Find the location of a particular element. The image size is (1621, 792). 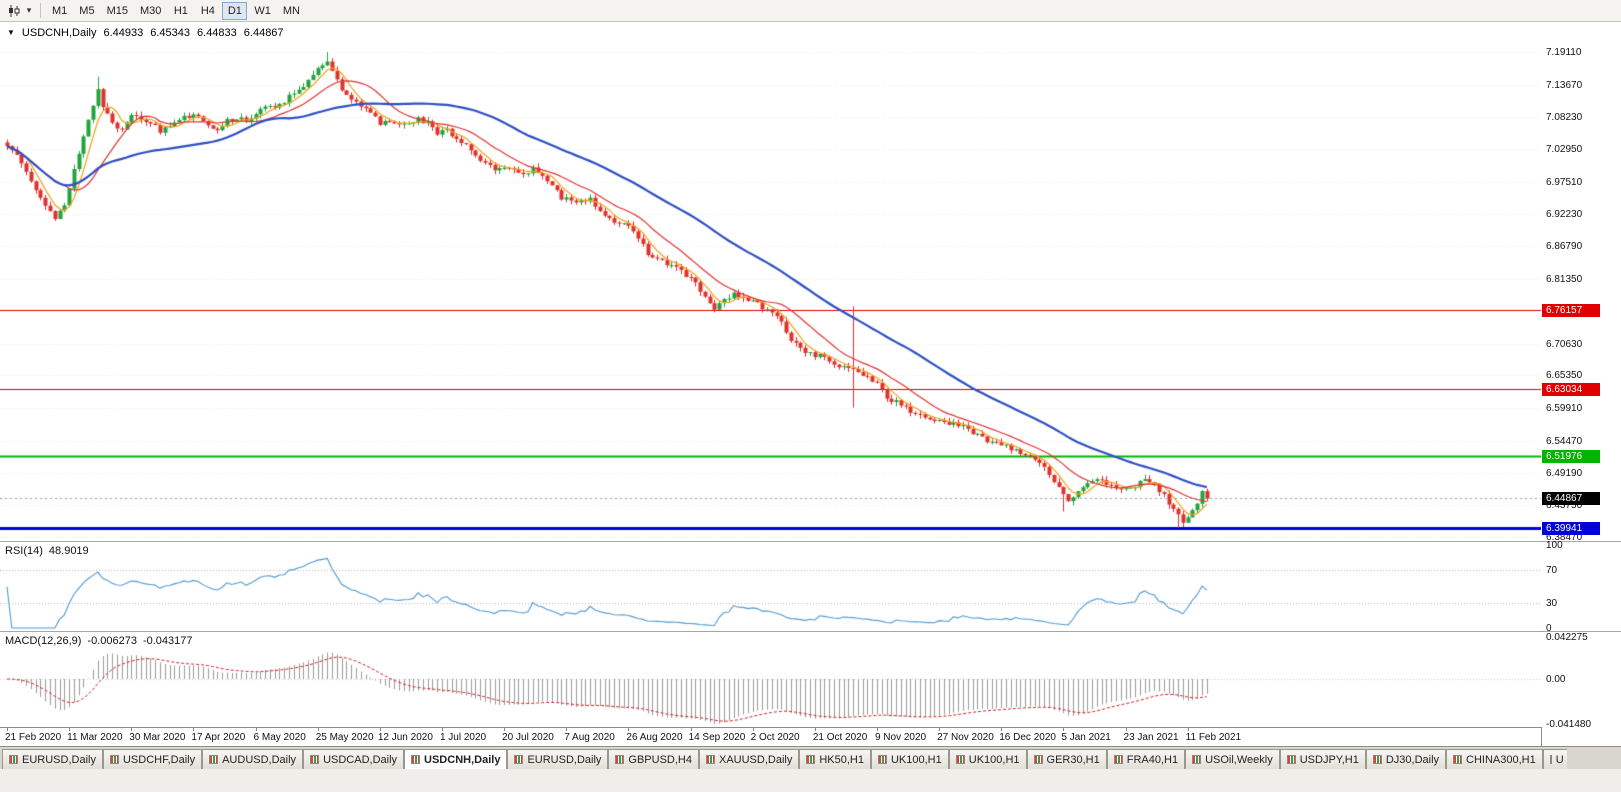

time-axis-label: 9 Nov 2020 is located at coordinates (900, 737).